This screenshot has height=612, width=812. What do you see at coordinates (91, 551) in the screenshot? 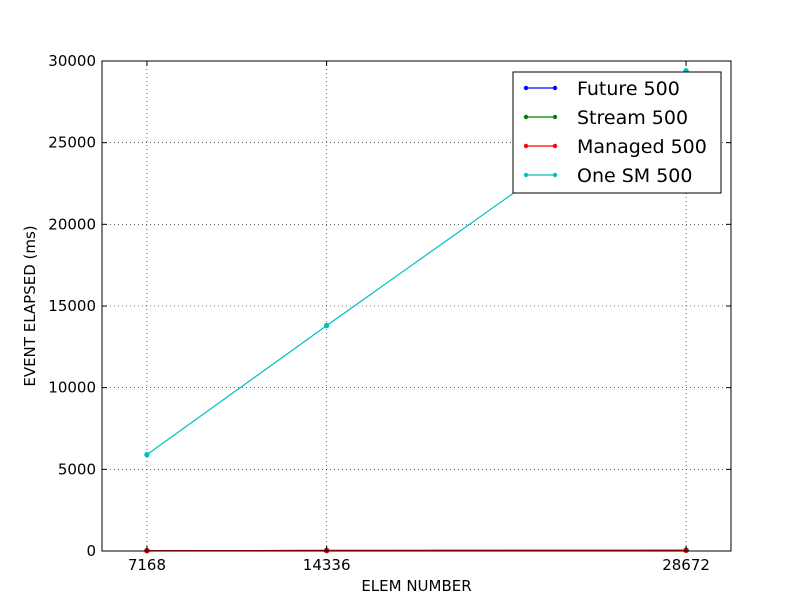
I see `y-tick-label: 0` at bounding box center [91, 551].